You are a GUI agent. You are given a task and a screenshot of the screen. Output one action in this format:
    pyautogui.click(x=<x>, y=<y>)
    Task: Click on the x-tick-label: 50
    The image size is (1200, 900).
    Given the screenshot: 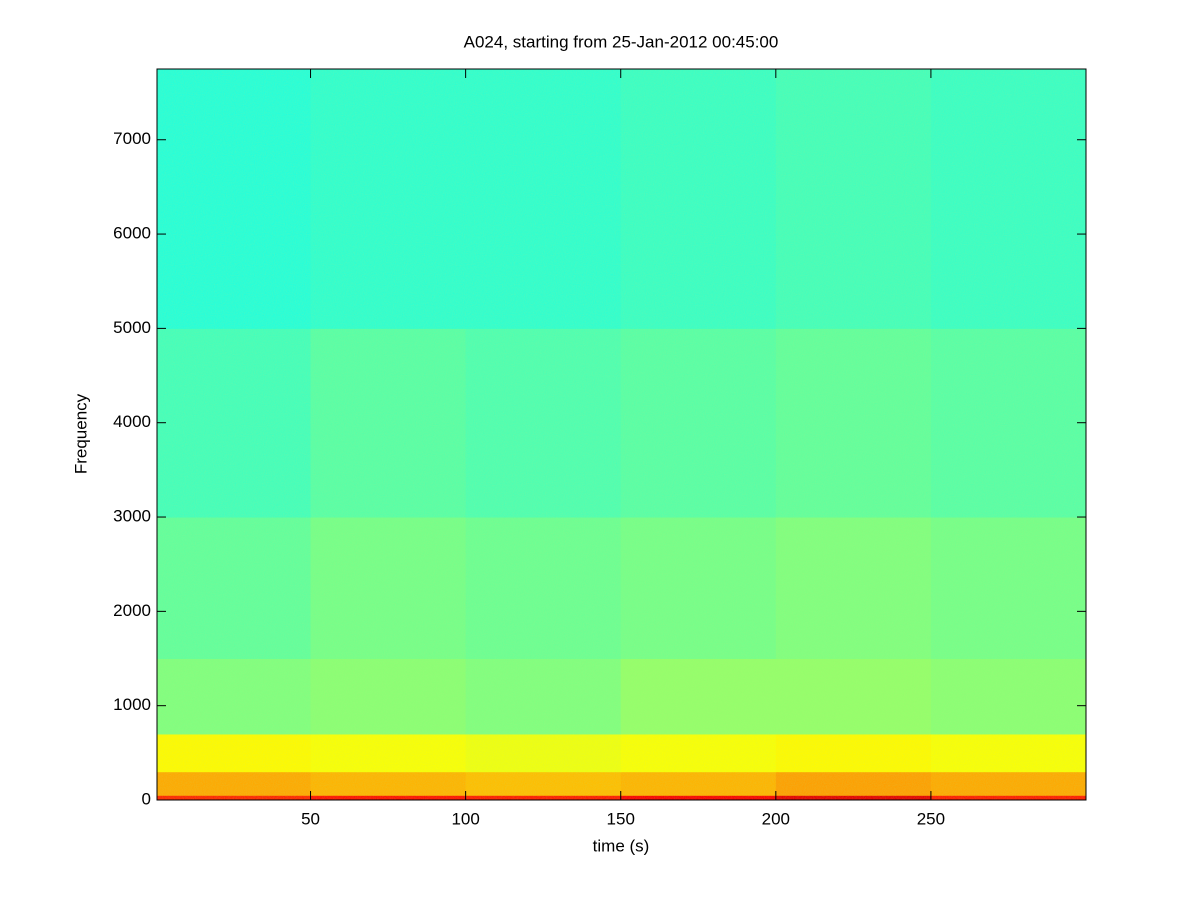 What is the action you would take?
    pyautogui.click(x=310, y=818)
    